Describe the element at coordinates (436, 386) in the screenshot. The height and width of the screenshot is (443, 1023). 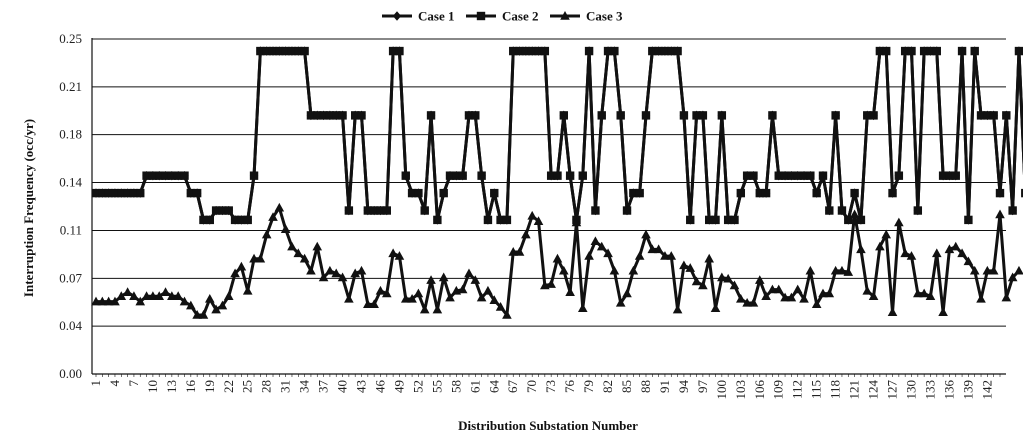
I see `x-tick-label: 55` at that location.